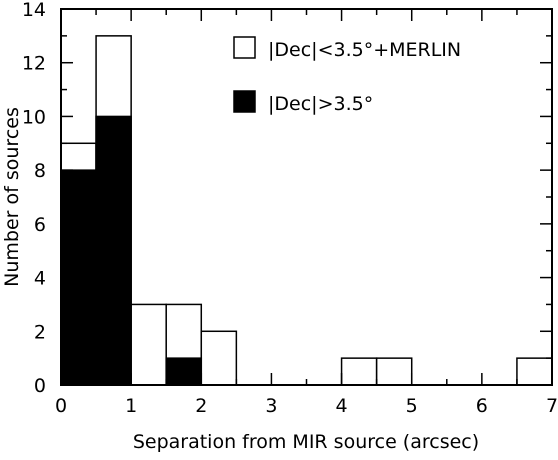 This screenshot has width=558, height=460. I want to click on legend: |Dec|<3.5°+MERLIN |Dec|>3.5°, so click(347, 75).